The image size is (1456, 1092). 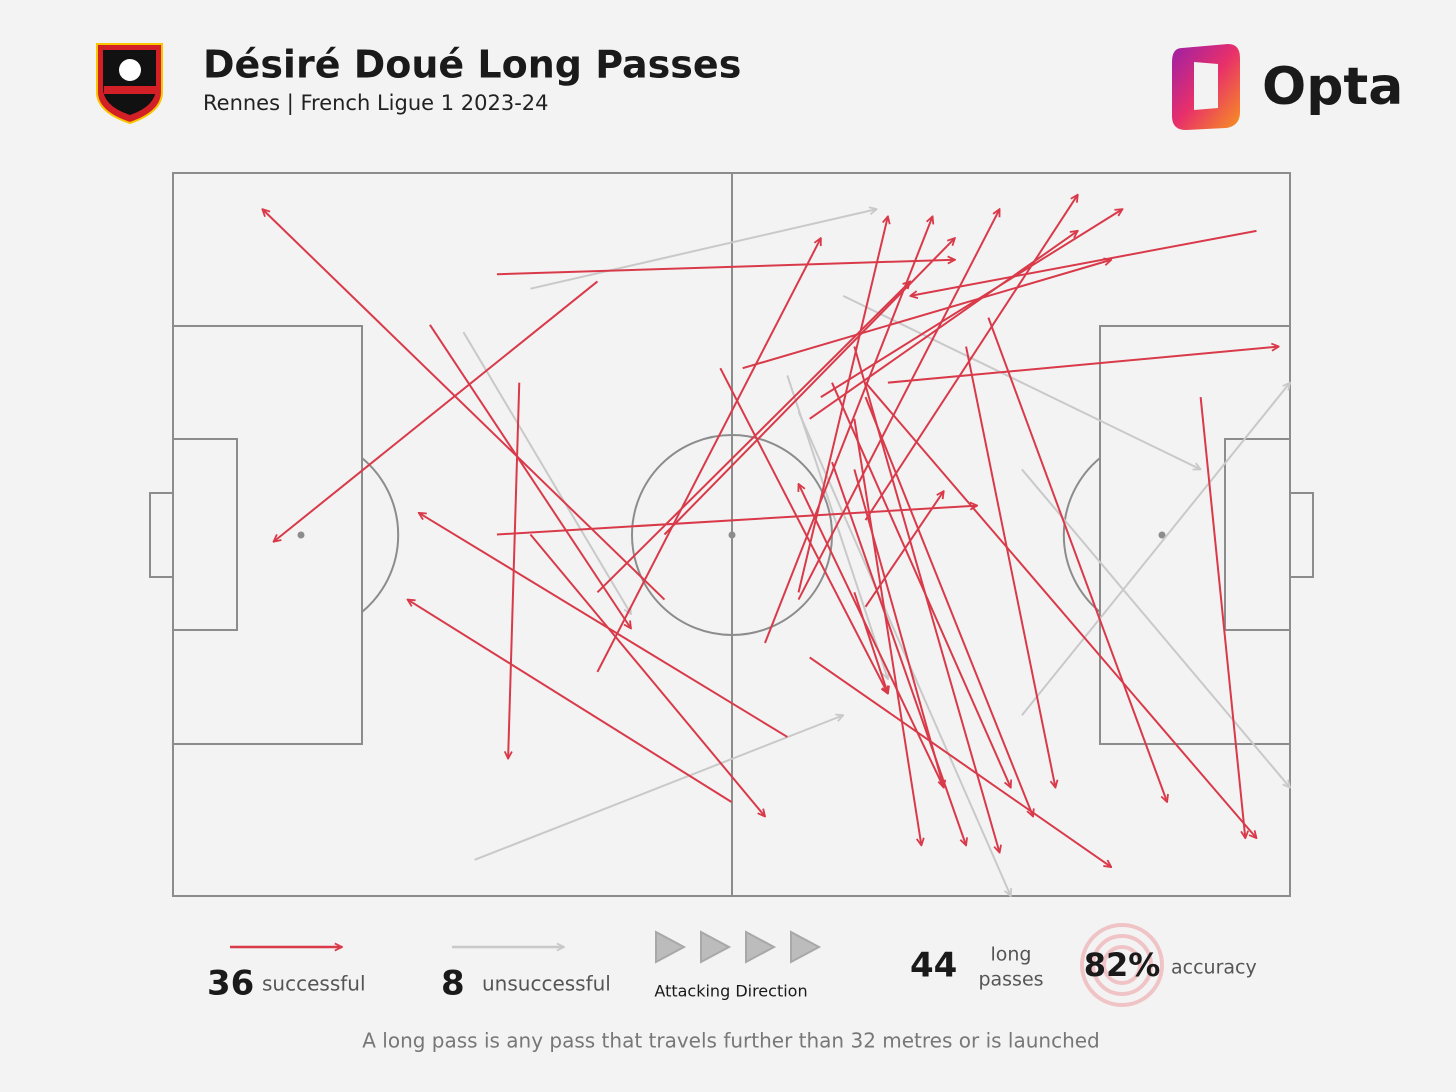 I want to click on total-label: long, so click(x=1010, y=955).